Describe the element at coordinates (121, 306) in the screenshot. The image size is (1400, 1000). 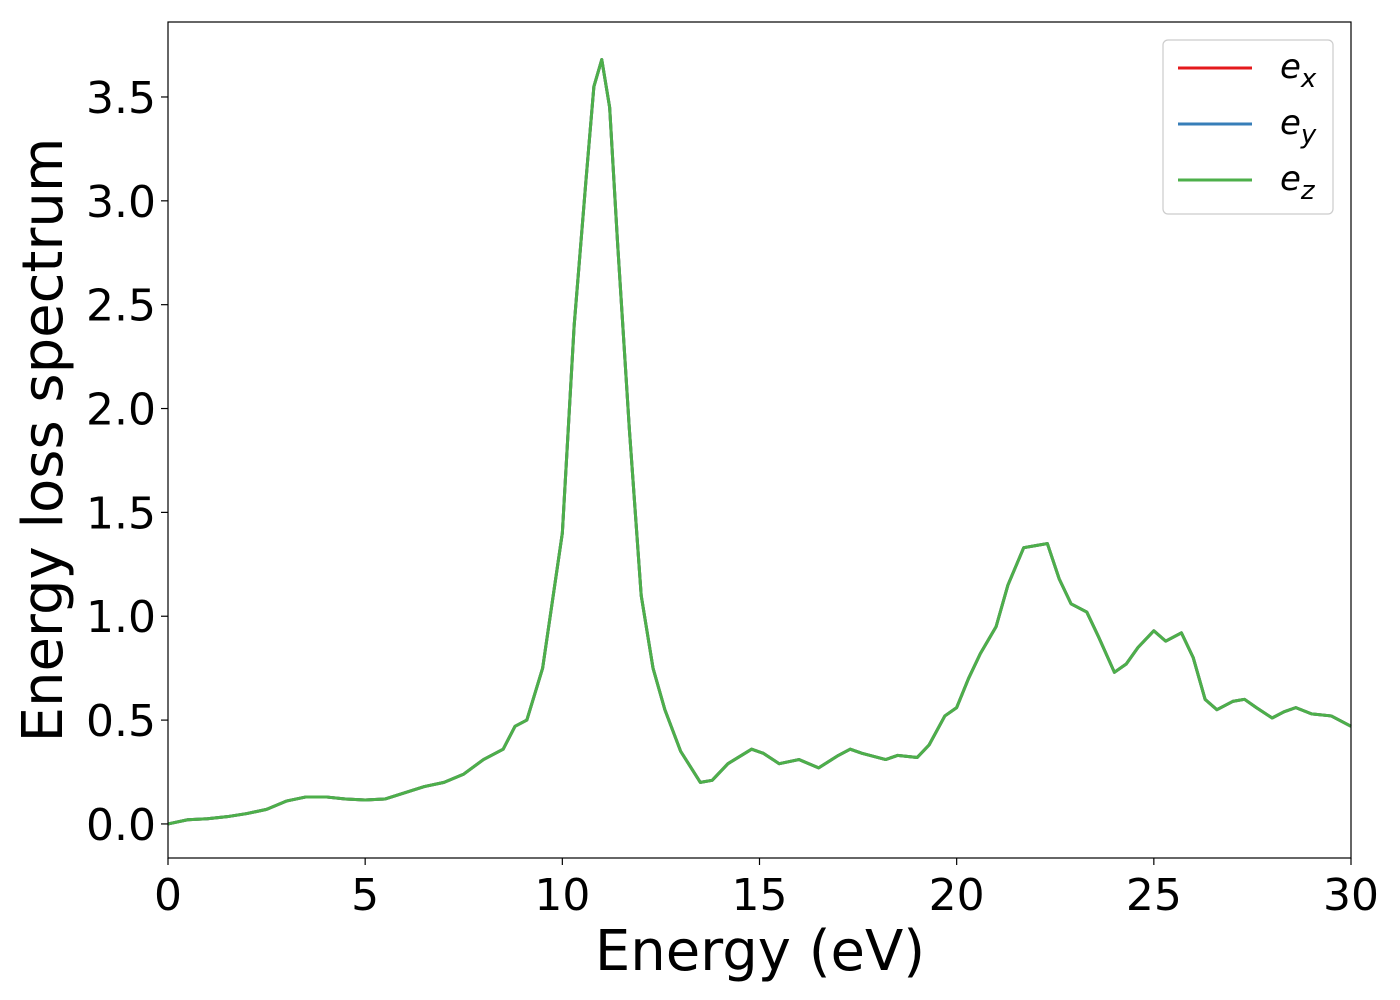
I see `y-tick-label: 2.5` at that location.